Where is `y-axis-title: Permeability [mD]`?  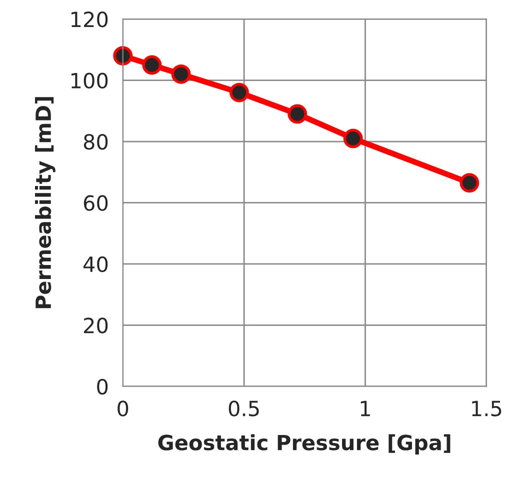
y-axis-title: Permeability [mD] is located at coordinates (45, 202).